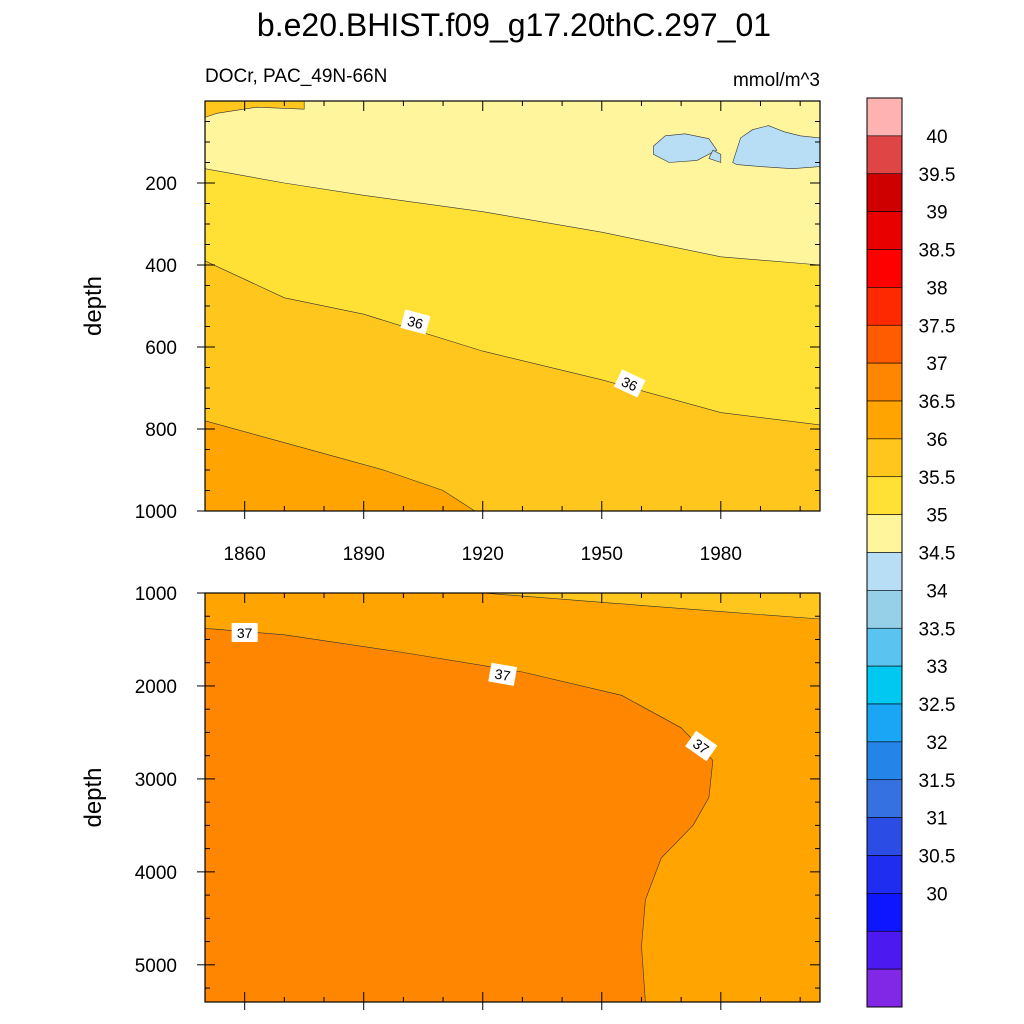  What do you see at coordinates (937, 175) in the screenshot?
I see `colorbar-label: 39.5` at bounding box center [937, 175].